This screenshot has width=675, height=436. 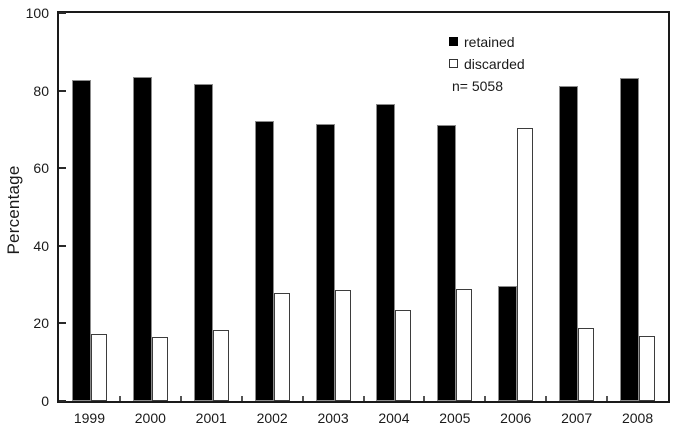 What do you see at coordinates (403, 355) in the screenshot?
I see `bar-discarded-2004` at bounding box center [403, 355].